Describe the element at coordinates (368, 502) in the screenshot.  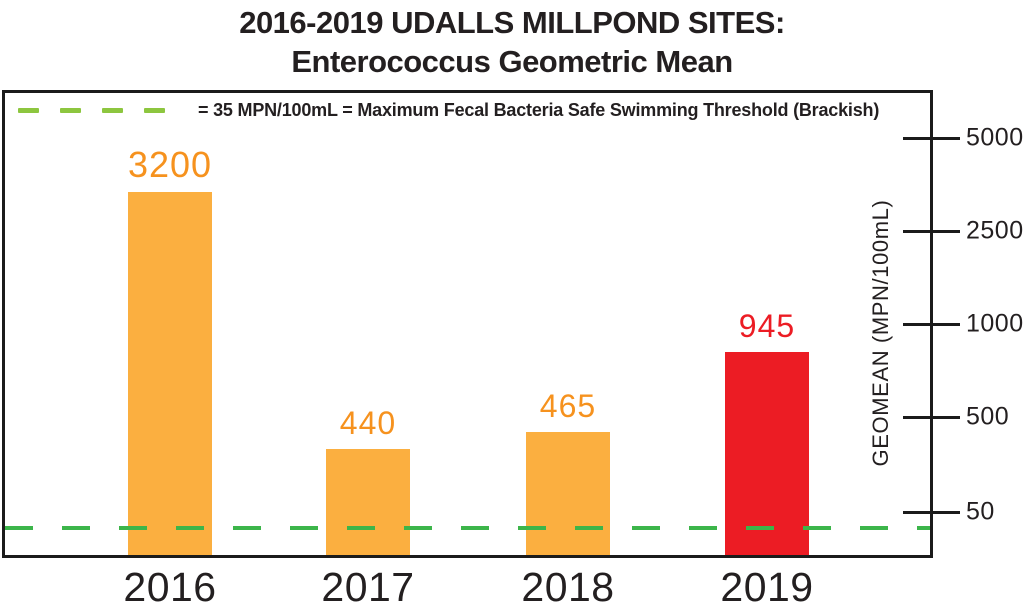
I see `bar-2017` at that location.